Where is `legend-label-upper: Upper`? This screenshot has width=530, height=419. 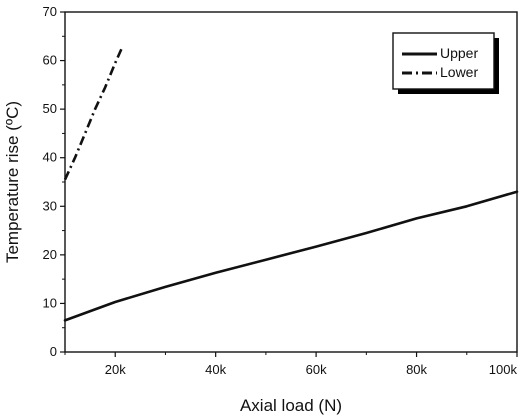
legend-label-upper: Upper is located at coordinates (459, 53).